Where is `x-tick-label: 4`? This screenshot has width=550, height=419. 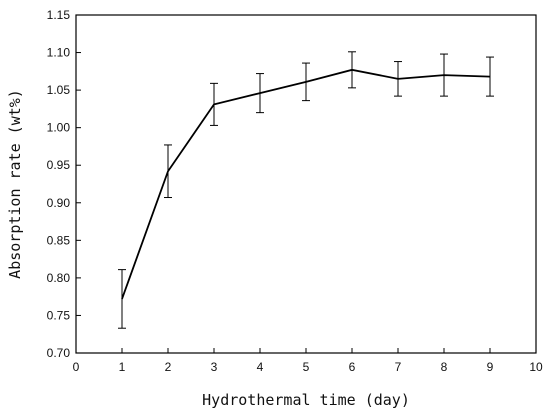
x-tick-label: 4 is located at coordinates (260, 367).